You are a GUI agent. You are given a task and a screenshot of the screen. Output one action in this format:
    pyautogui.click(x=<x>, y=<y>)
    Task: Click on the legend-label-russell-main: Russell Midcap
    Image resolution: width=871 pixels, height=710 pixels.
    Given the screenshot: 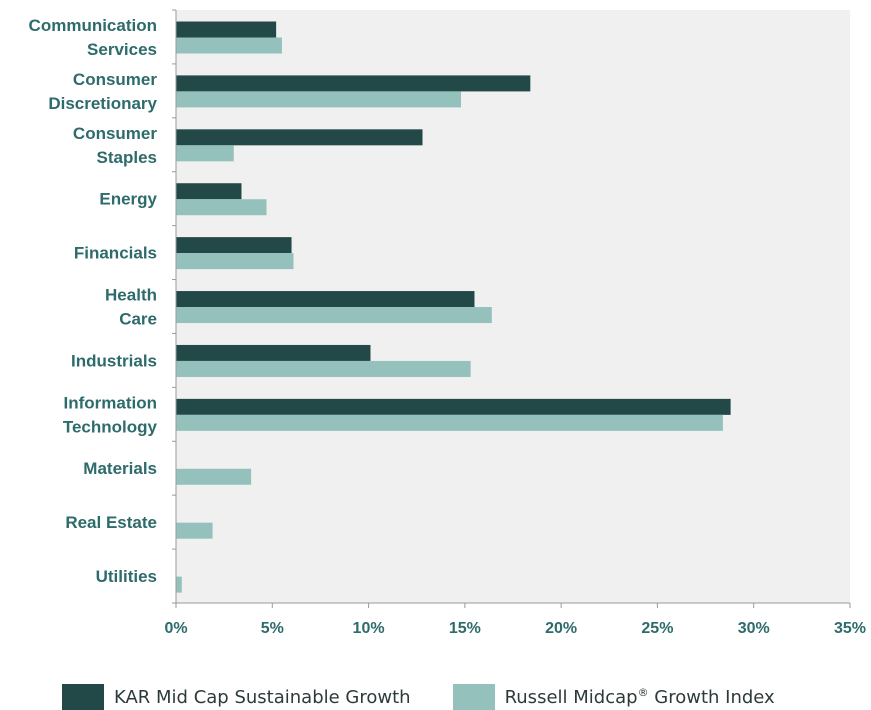 What is the action you would take?
    pyautogui.click(x=571, y=697)
    